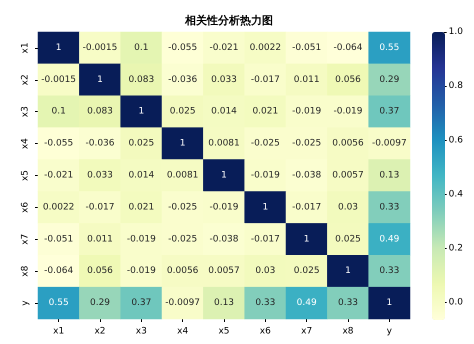 This screenshot has height=344, width=474. Describe the element at coordinates (25, 112) in the screenshot. I see `y-tick-label: x3` at that location.